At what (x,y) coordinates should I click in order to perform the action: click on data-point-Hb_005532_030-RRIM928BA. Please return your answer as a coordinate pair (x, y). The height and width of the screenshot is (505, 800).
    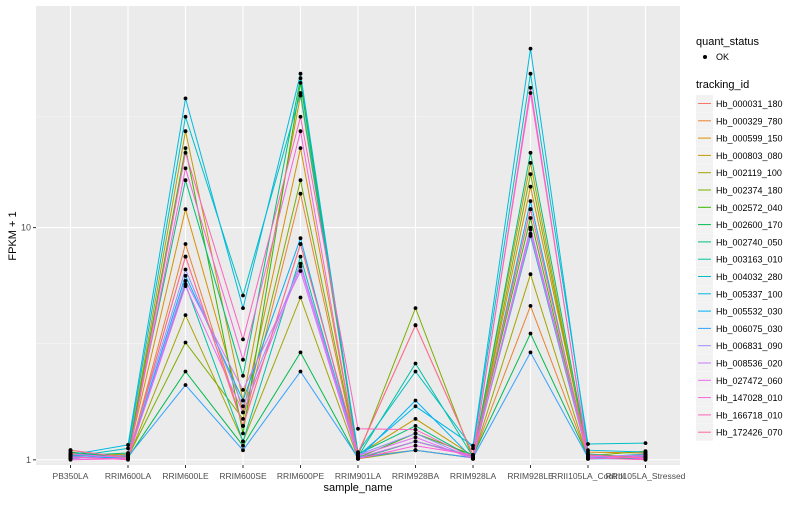
    Looking at the image, I should click on (415, 400).